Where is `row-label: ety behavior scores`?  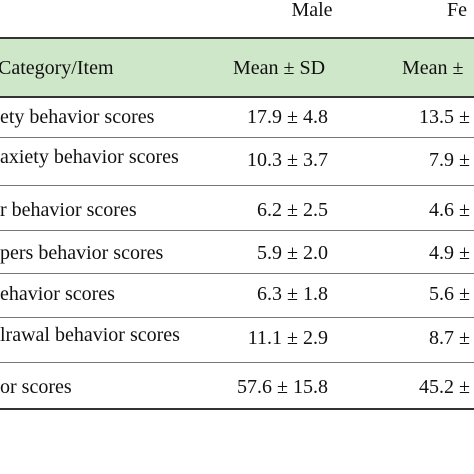
row-label: ety behavior scores is located at coordinates (77, 117).